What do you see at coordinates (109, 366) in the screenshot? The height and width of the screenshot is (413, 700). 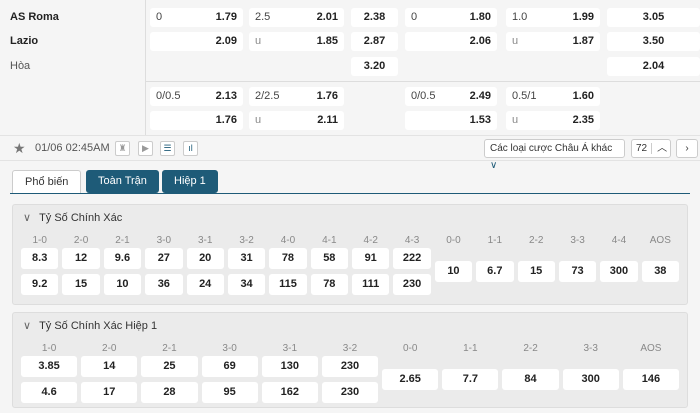 I see `score-odds-home: 14` at bounding box center [109, 366].